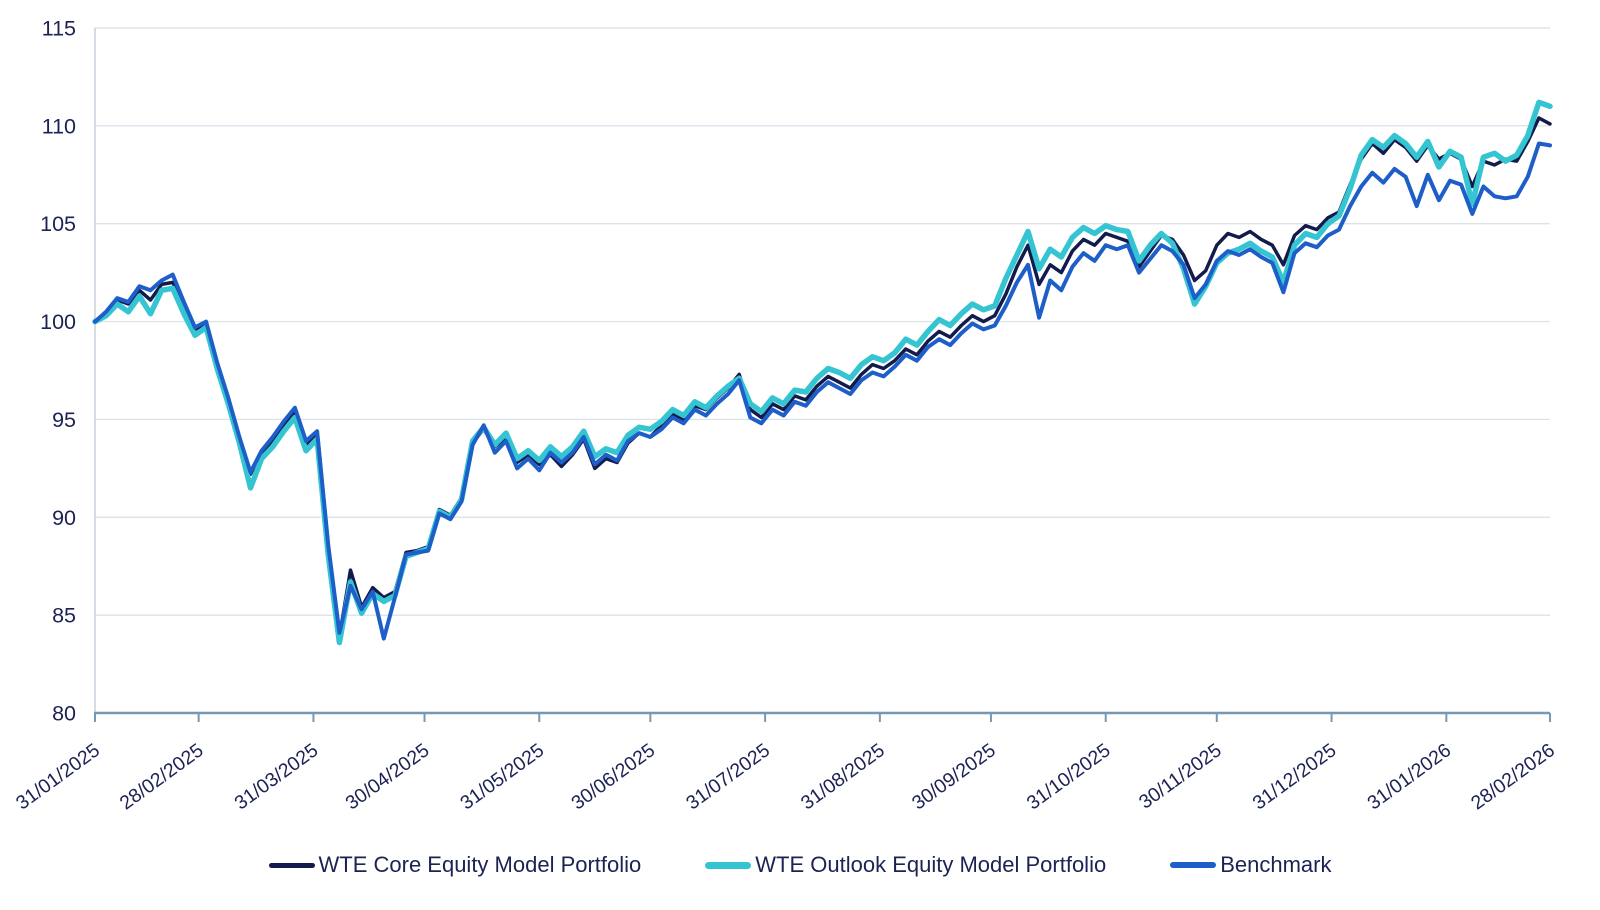 The image size is (1600, 910). What do you see at coordinates (1409, 776) in the screenshot?
I see `x-axis-label: 31/01/2026` at bounding box center [1409, 776].